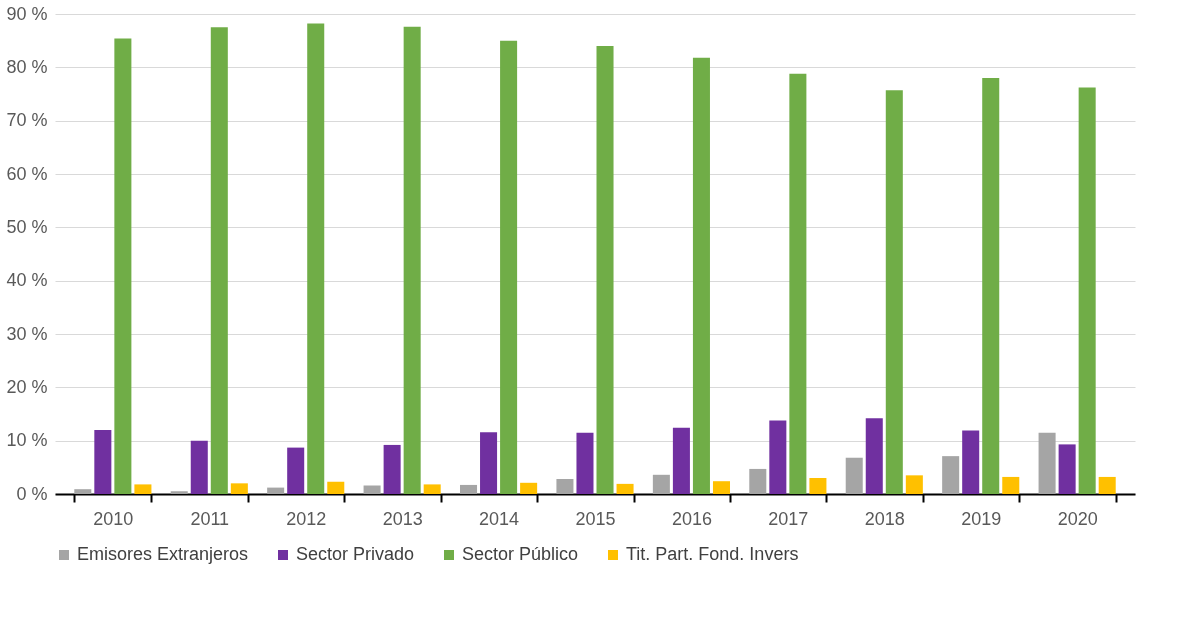 The image size is (1196, 638). What do you see at coordinates (981, 518) in the screenshot?
I see `x-tick-label: 2019` at bounding box center [981, 518].